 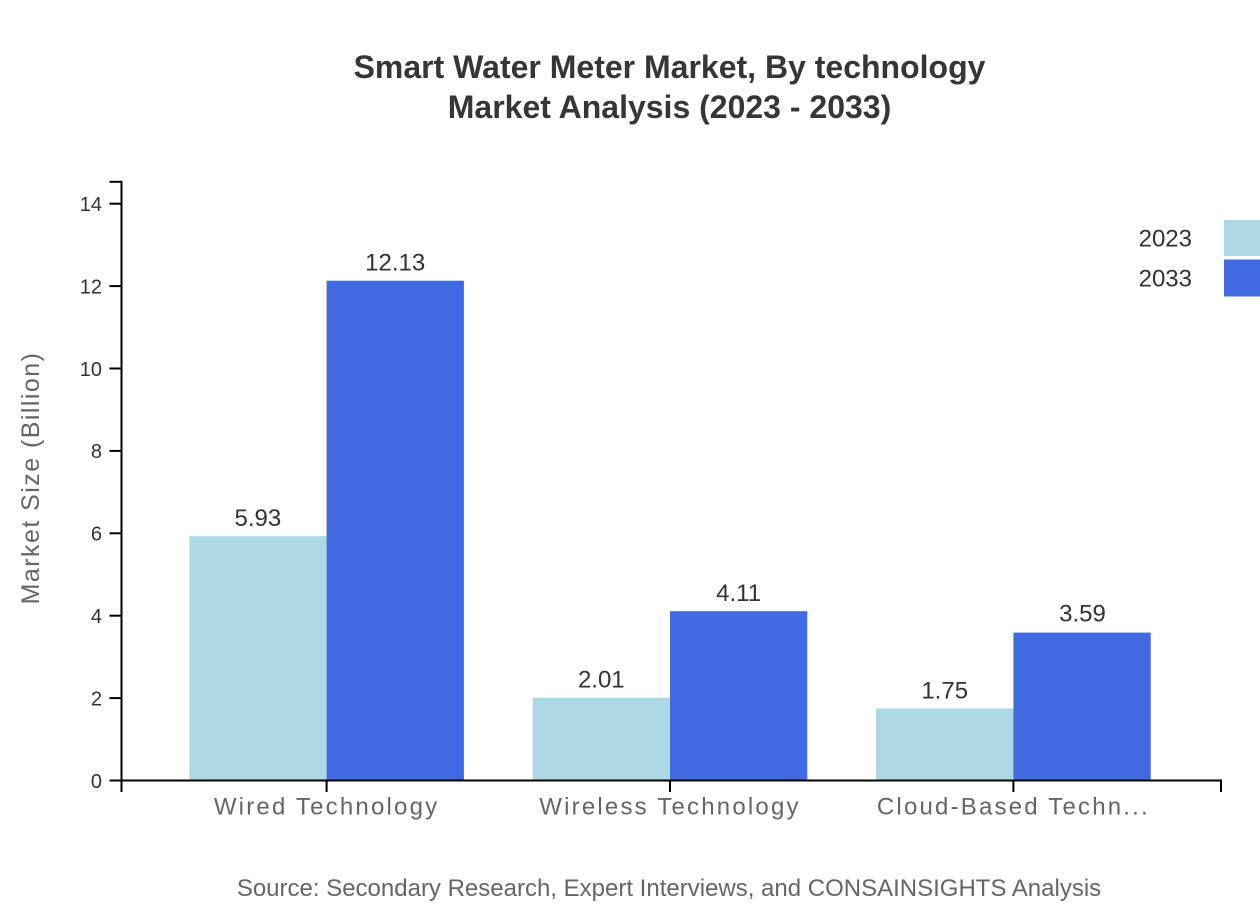 What do you see at coordinates (670, 67) in the screenshot?
I see `svg-text:Smart Water Meter Market, By t: Smart Water Meter Market, By technology` at bounding box center [670, 67].